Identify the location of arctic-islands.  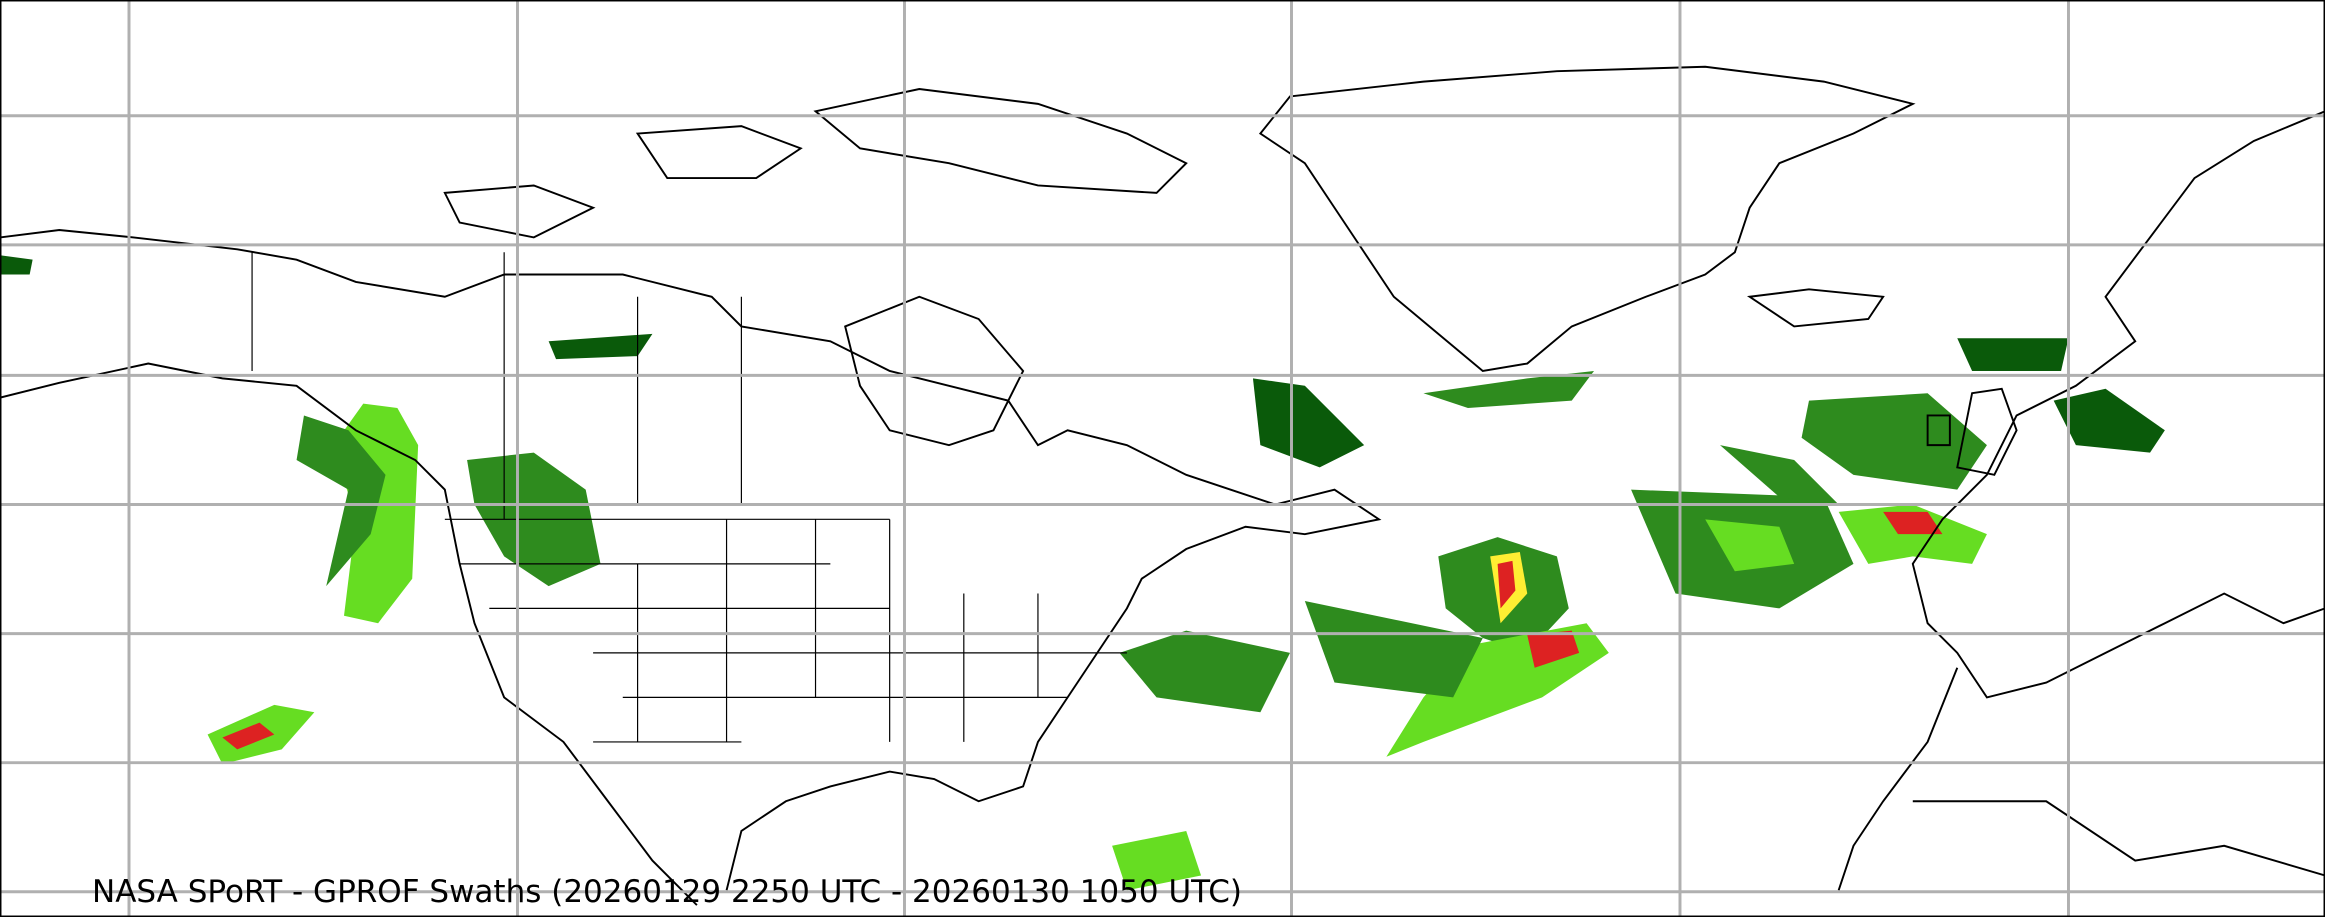
(815, 163).